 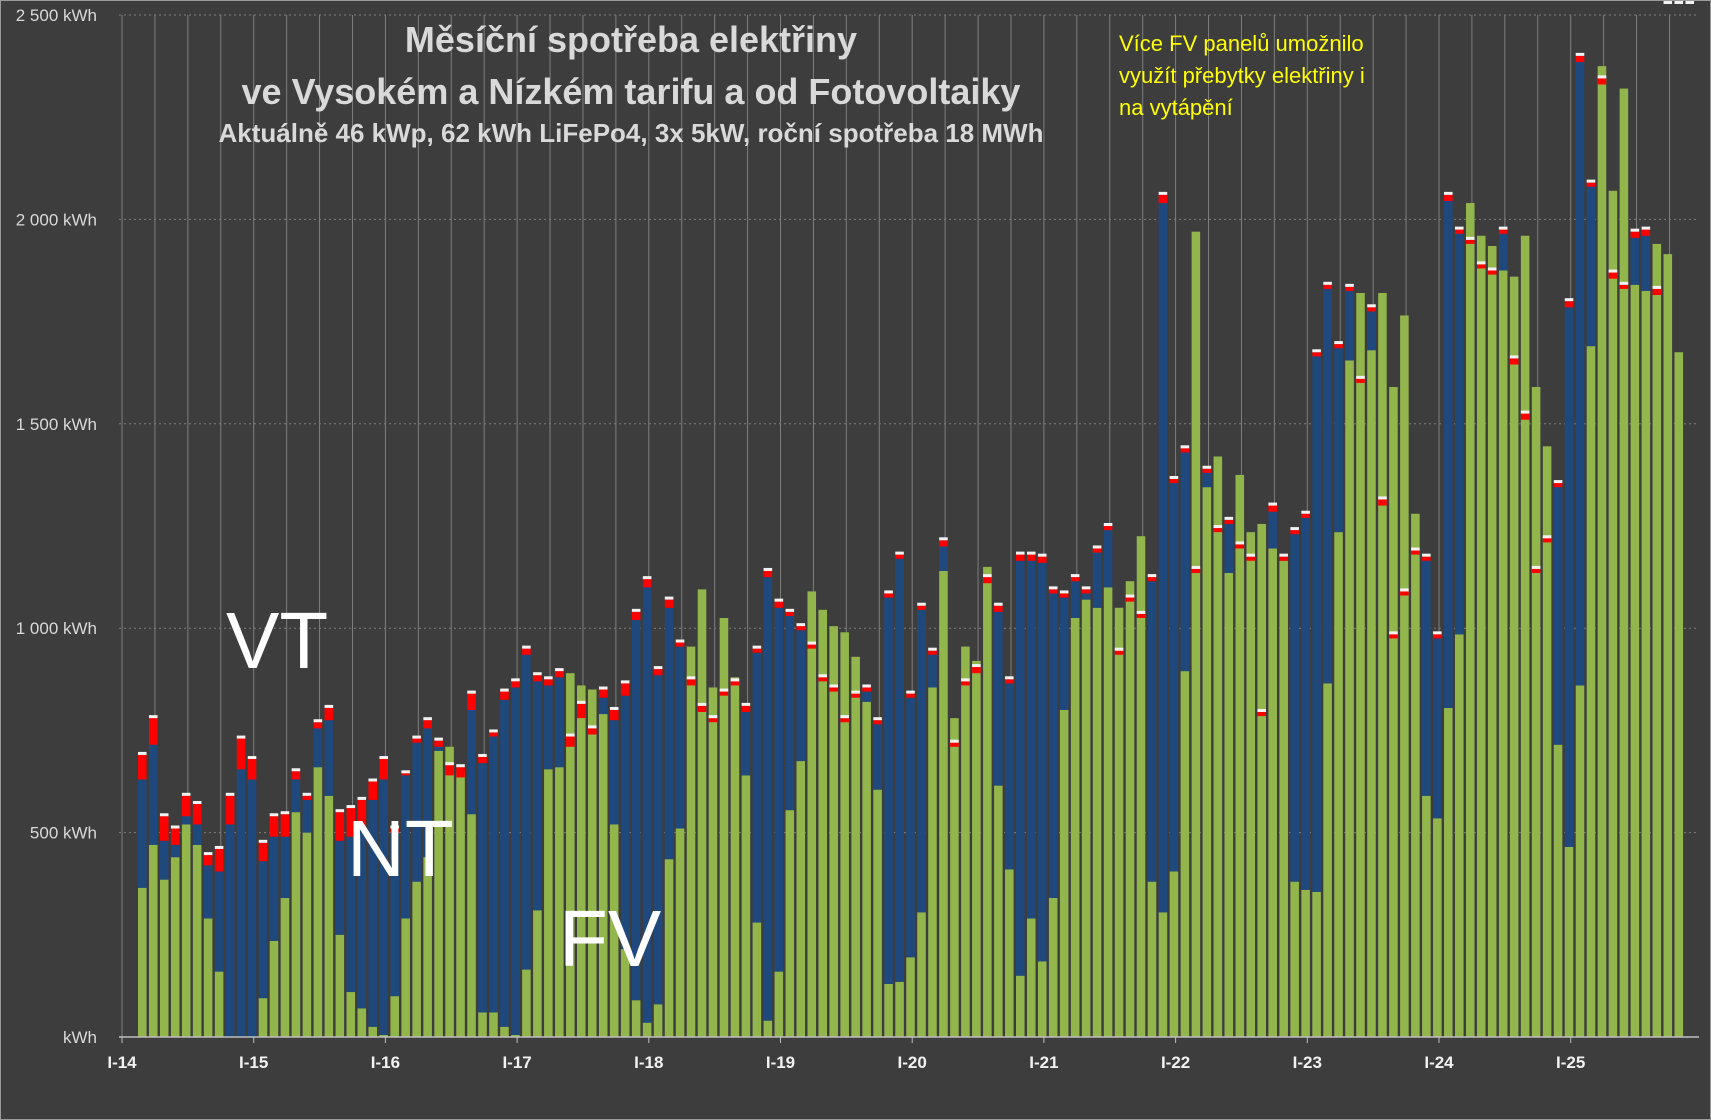 I want to click on x-tick-label: I-25, so click(x=1570, y=1062).